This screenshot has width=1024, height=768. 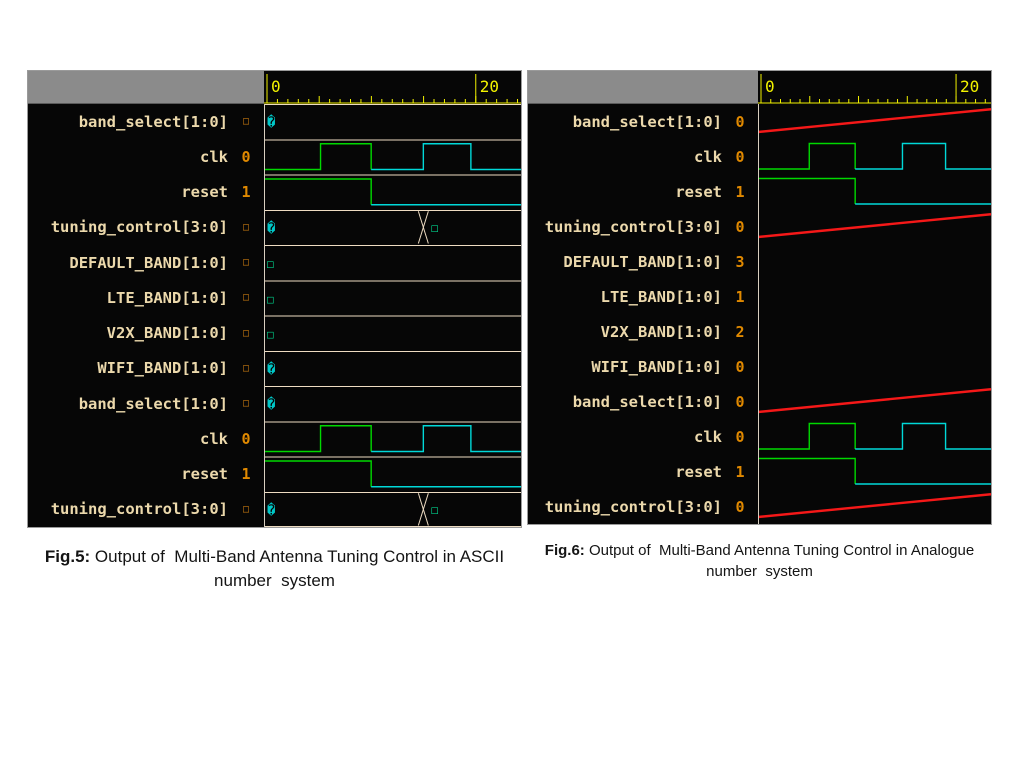 I want to click on signal-row: WIFI_BAND[1:0] 0, so click(x=643, y=366).